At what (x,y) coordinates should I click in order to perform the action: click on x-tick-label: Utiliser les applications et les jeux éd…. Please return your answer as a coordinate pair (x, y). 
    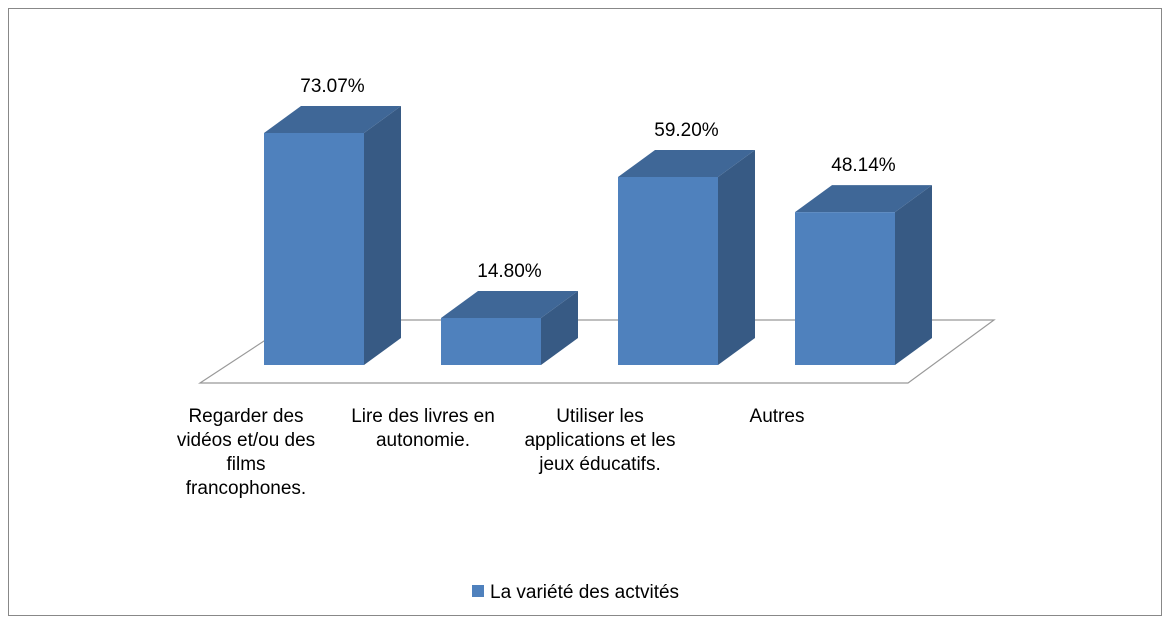
    Looking at the image, I should click on (600, 440).